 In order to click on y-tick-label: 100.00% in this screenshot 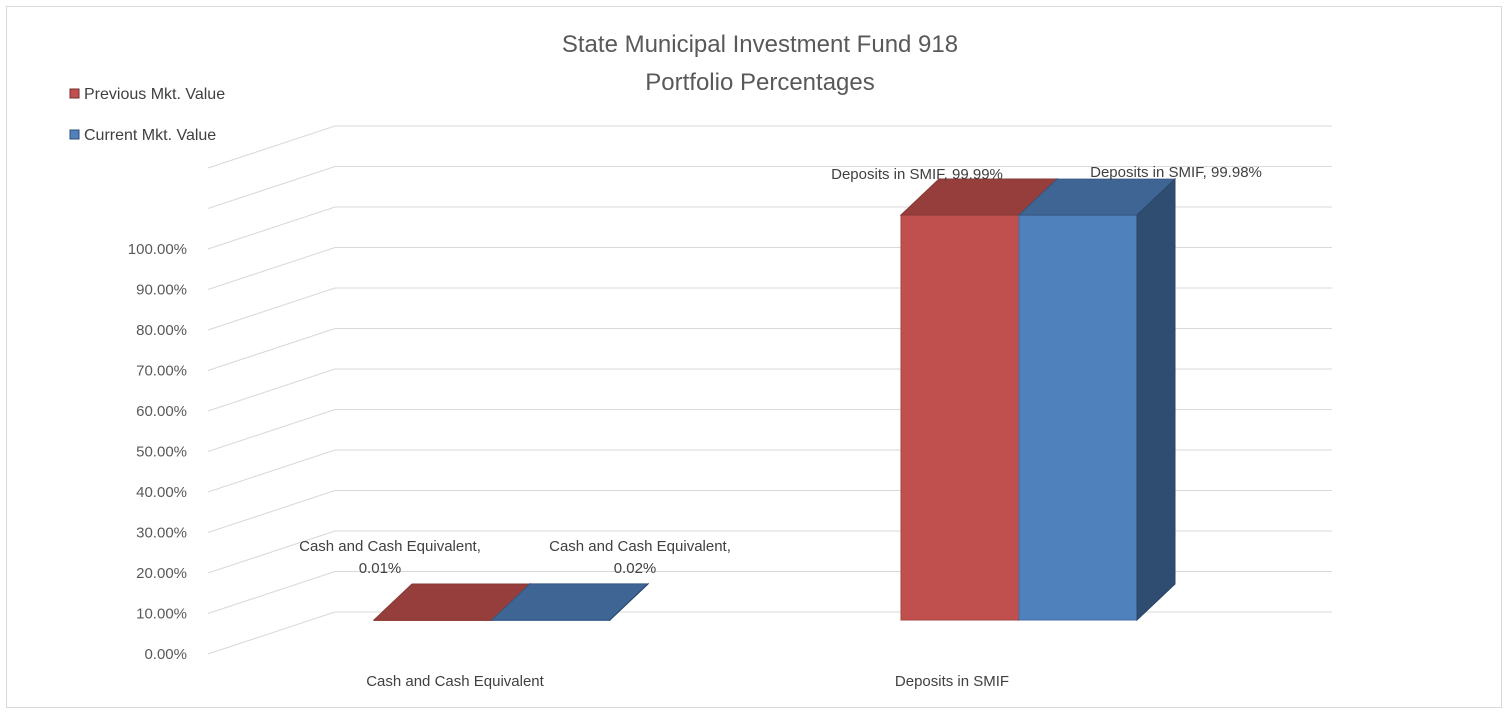, I will do `click(157, 249)`.